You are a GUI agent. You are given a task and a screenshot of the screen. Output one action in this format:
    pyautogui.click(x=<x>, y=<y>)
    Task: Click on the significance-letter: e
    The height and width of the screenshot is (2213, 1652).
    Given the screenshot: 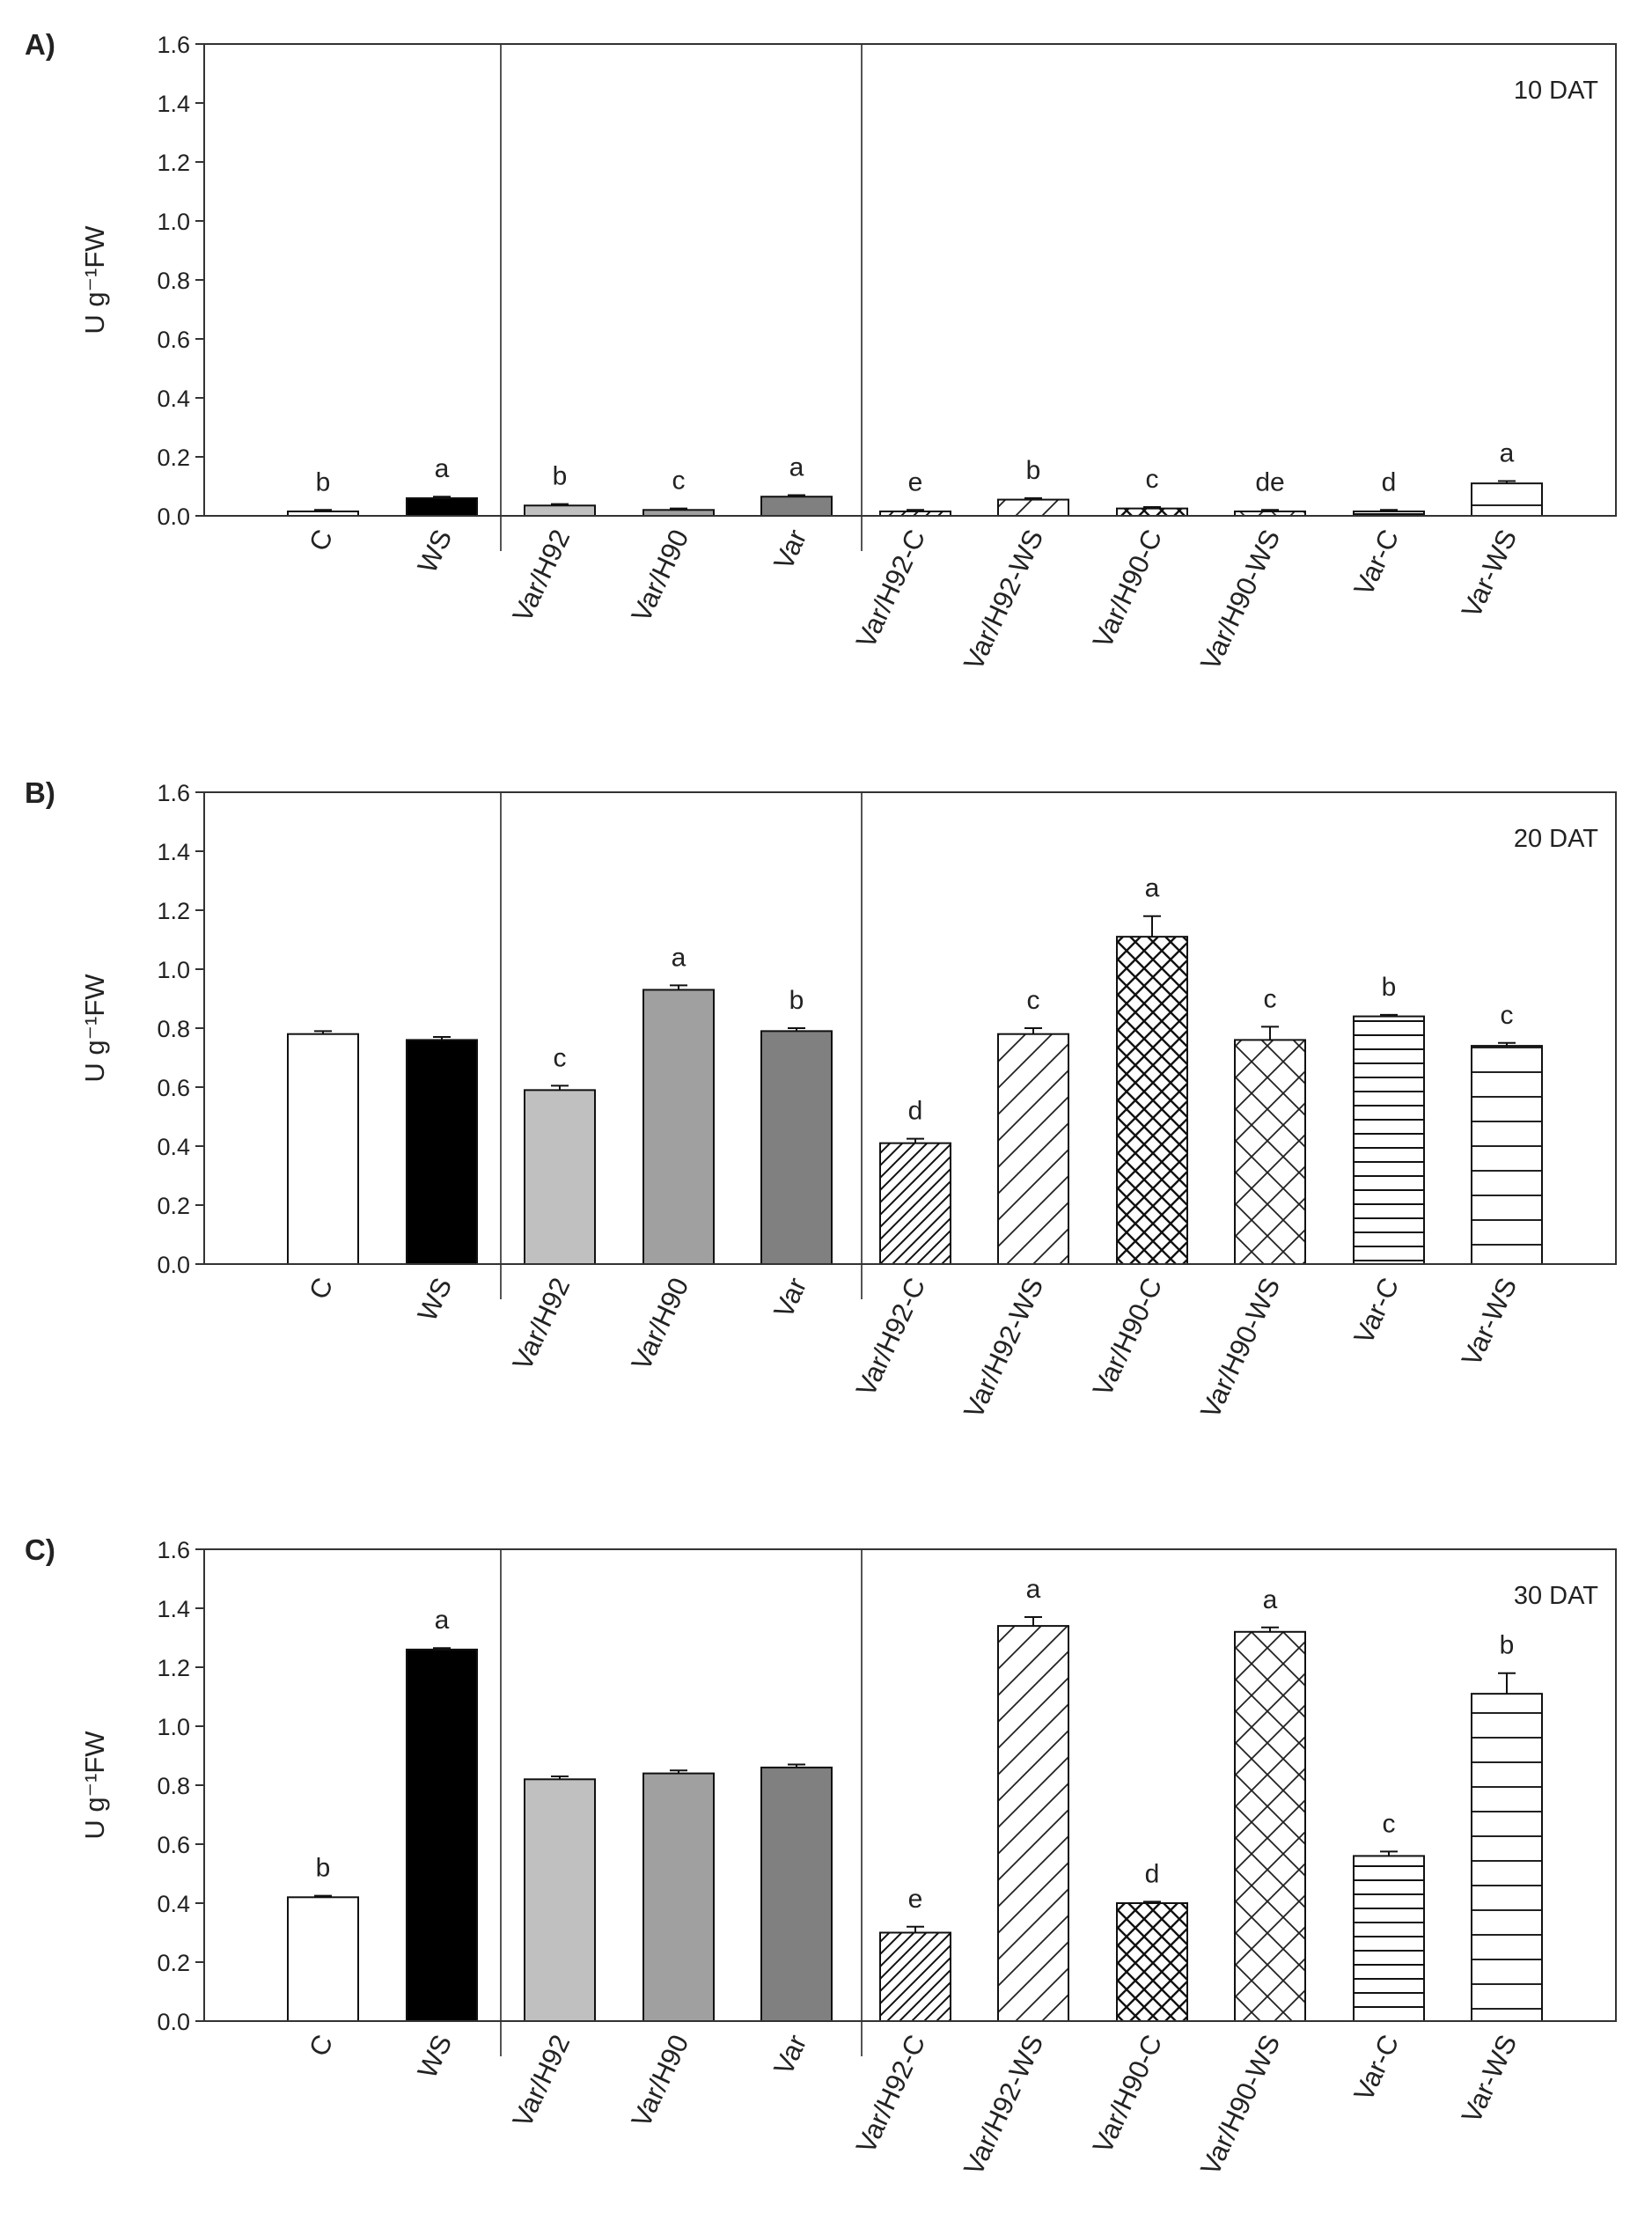 What is the action you would take?
    pyautogui.click(x=915, y=1900)
    